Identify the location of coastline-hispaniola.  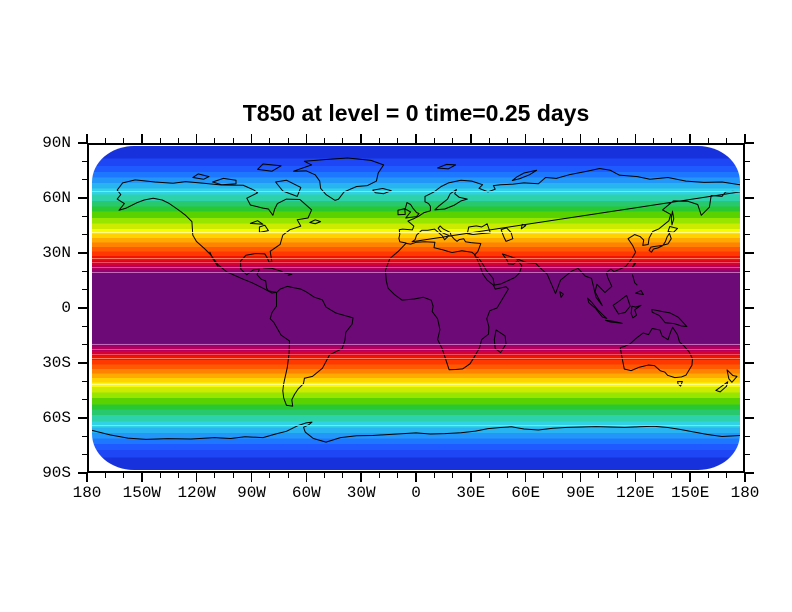
(288, 274).